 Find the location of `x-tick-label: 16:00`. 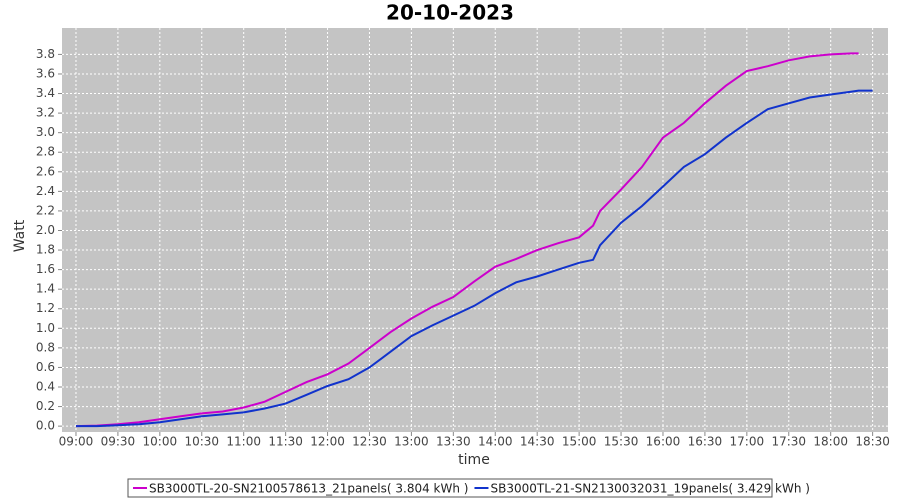

x-tick-label: 16:00 is located at coordinates (663, 442).